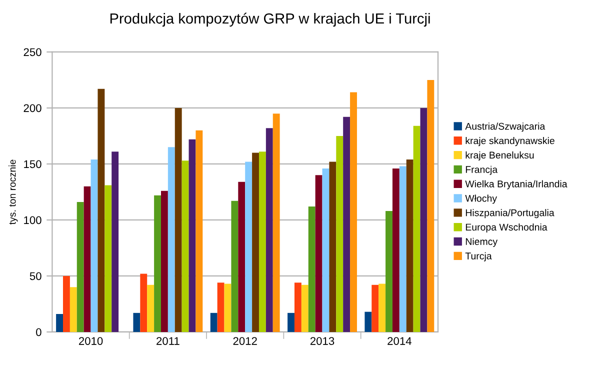 The height and width of the screenshot is (366, 600). What do you see at coordinates (507, 228) in the screenshot?
I see `legend-label: Europa Wschodnia` at bounding box center [507, 228].